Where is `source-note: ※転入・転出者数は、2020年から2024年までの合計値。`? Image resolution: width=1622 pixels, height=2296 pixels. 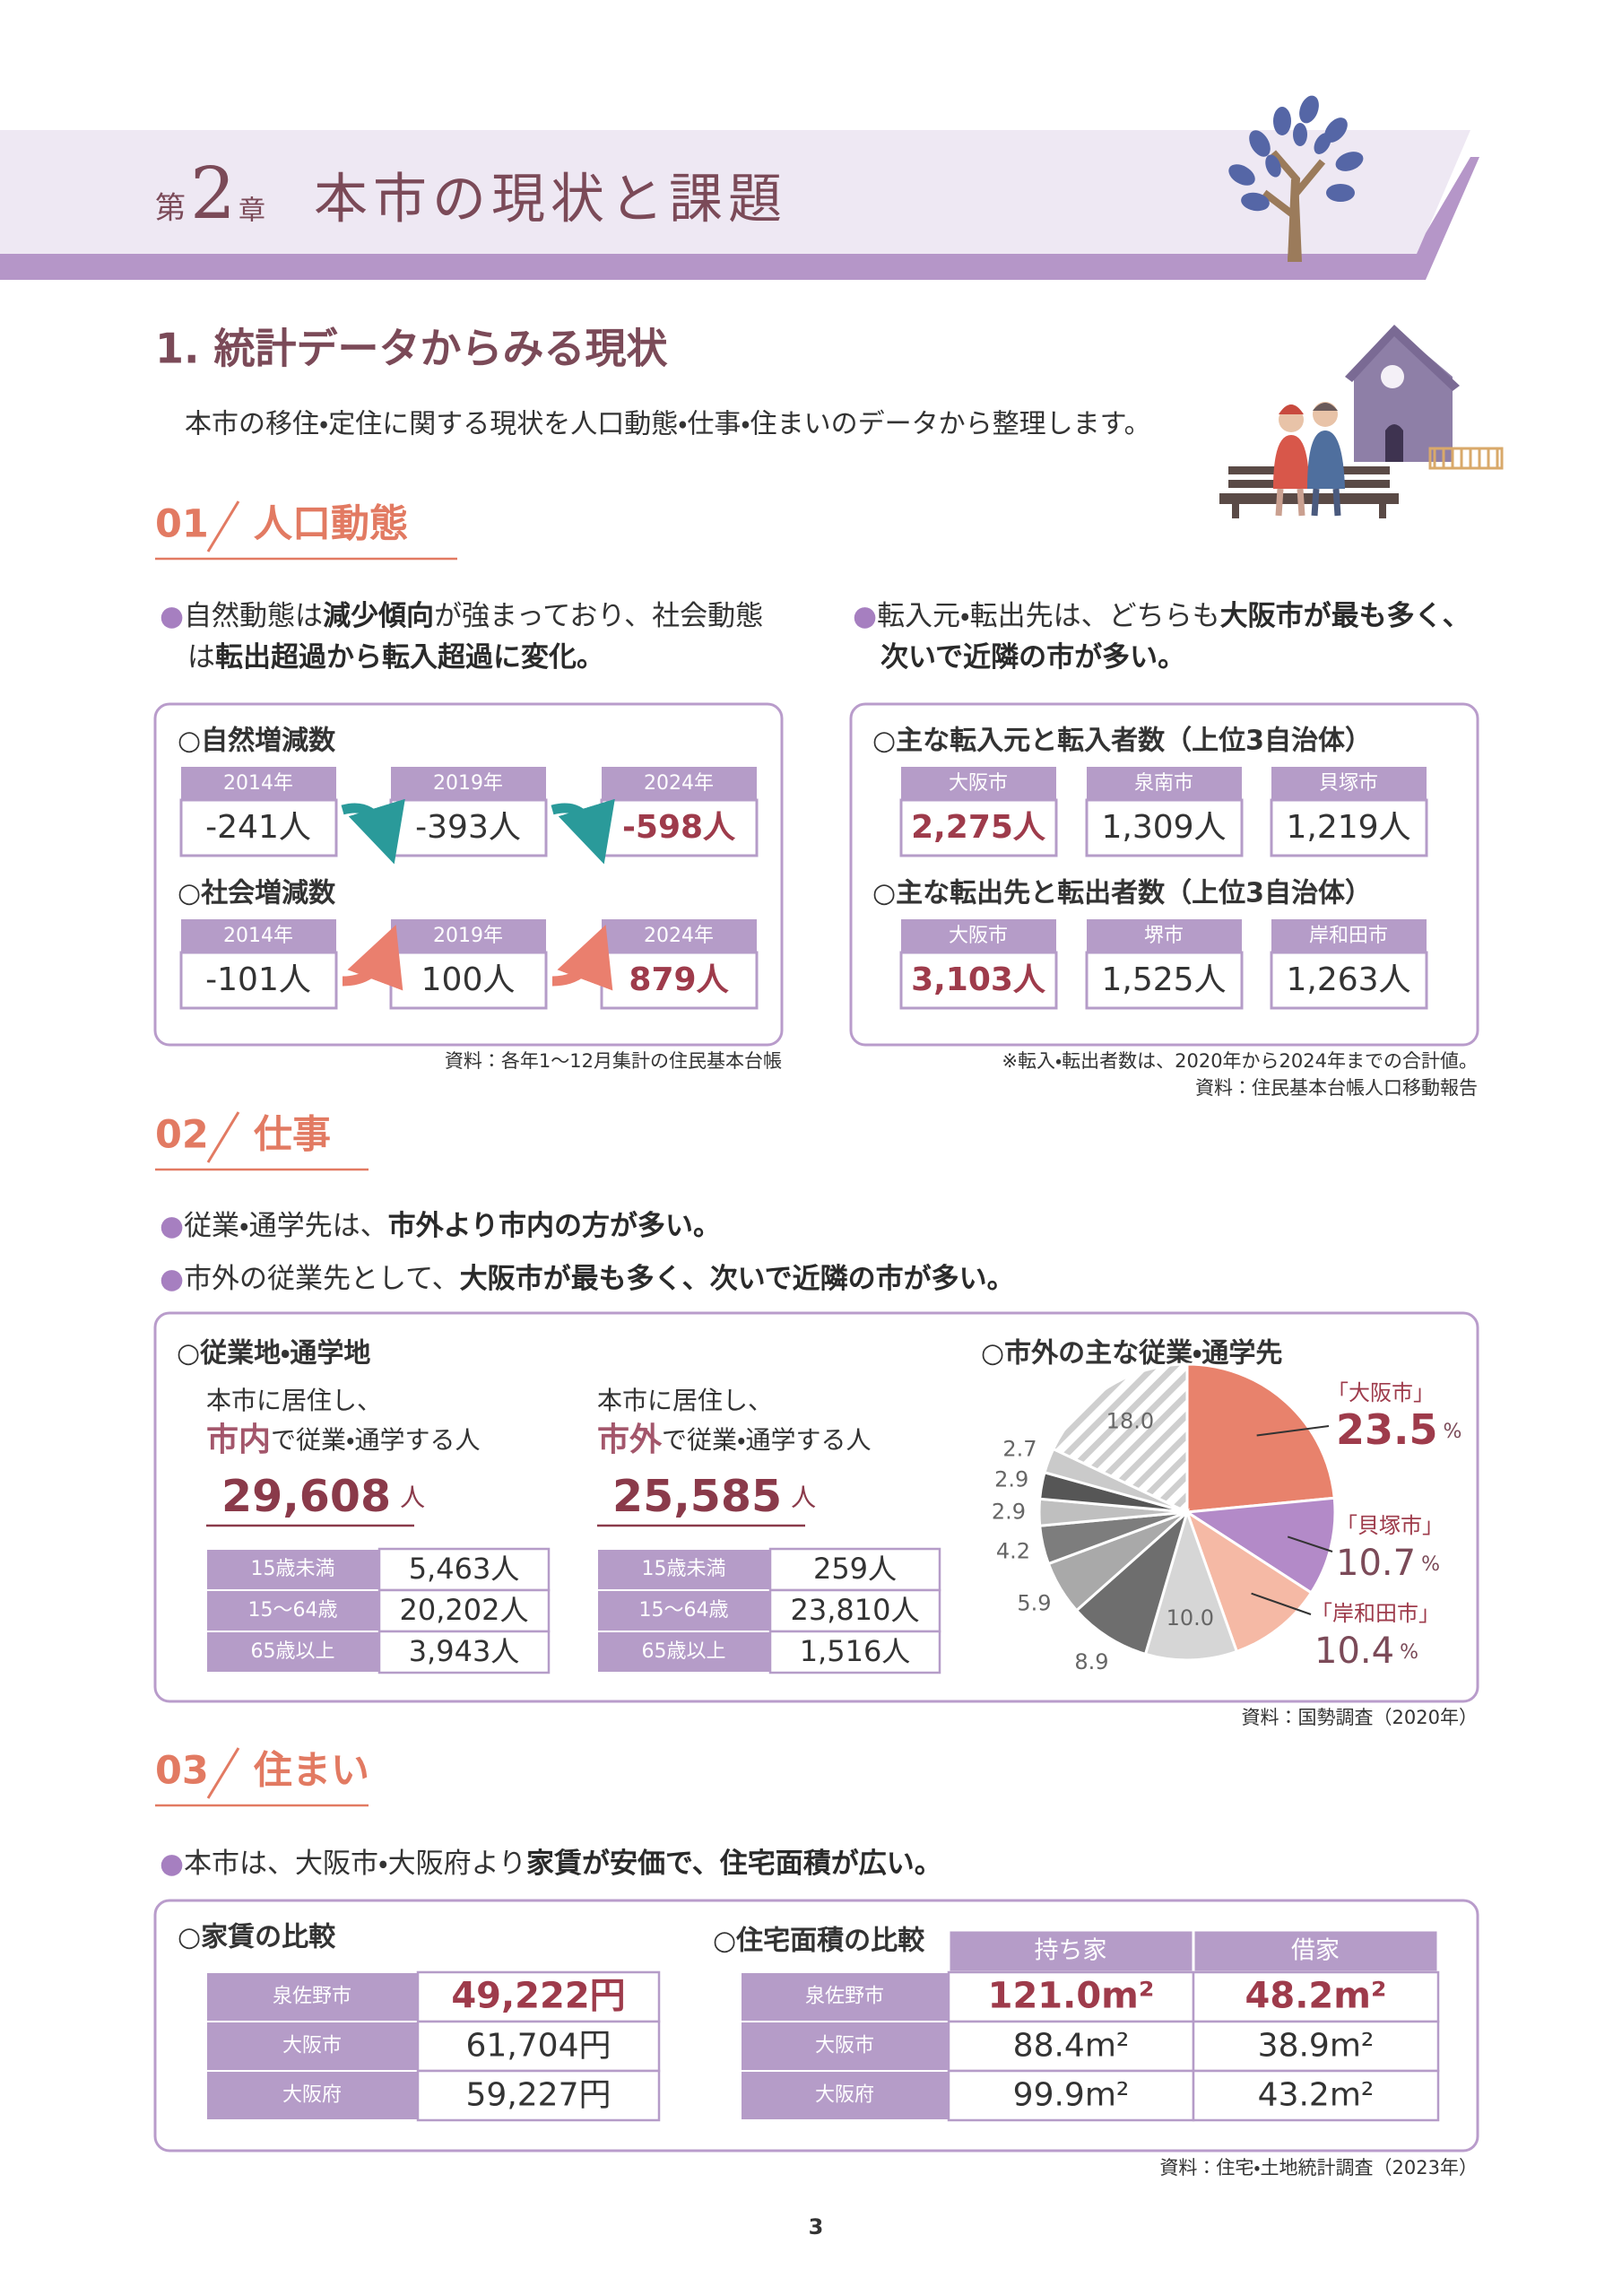 source-note: ※転入・転出者数は、2020年から2024年までの合計値。 is located at coordinates (1240, 1061).